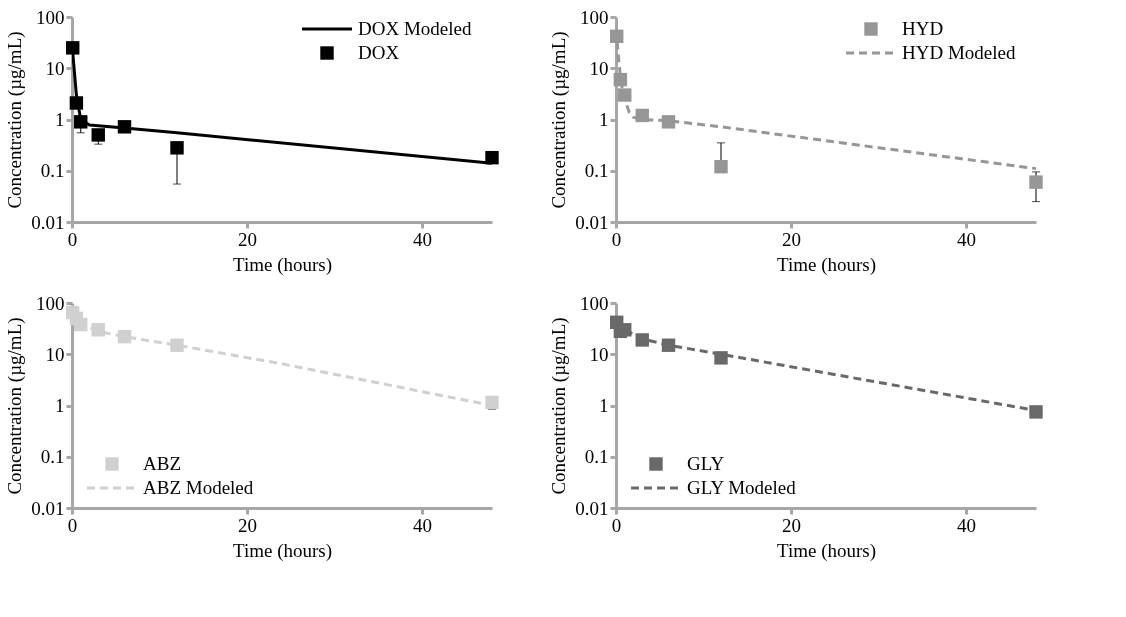 The height and width of the screenshot is (617, 1126). I want to click on legend-label: ABZ Modeled, so click(198, 487).